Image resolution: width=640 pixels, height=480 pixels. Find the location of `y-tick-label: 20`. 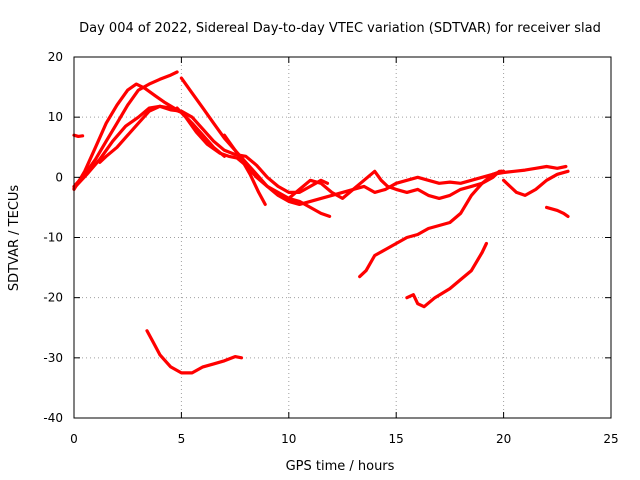

y-tick-label: 20 is located at coordinates (55, 57).